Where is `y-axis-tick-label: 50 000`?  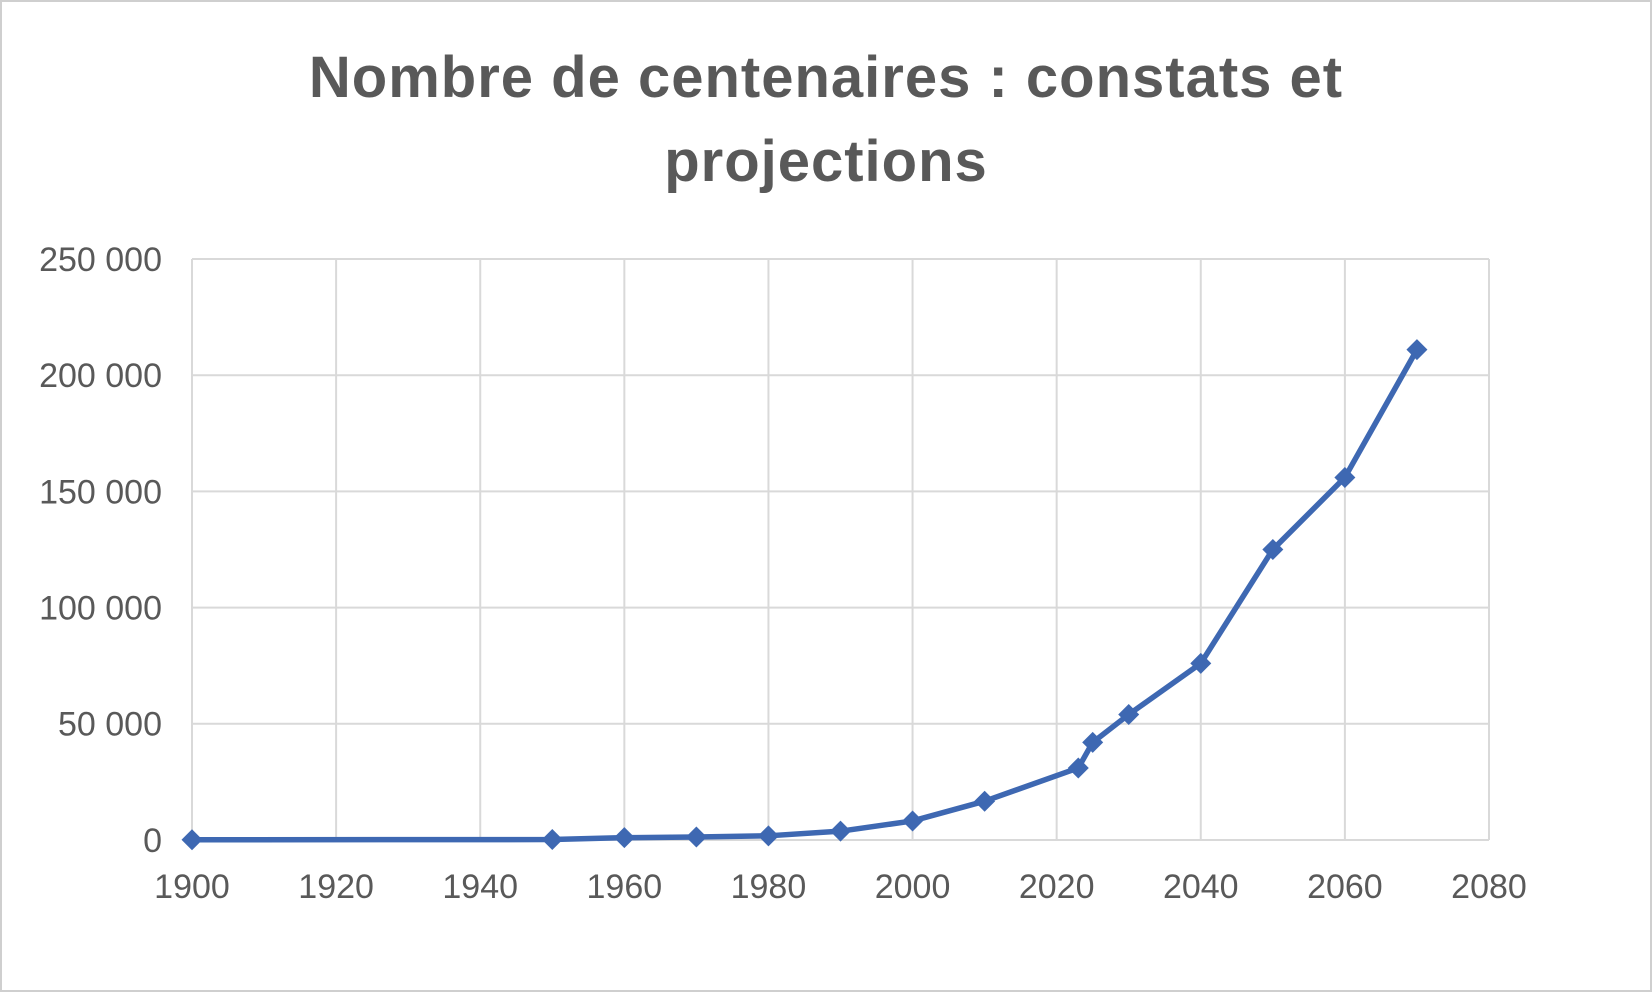
y-axis-tick-label: 50 000 is located at coordinates (110, 725).